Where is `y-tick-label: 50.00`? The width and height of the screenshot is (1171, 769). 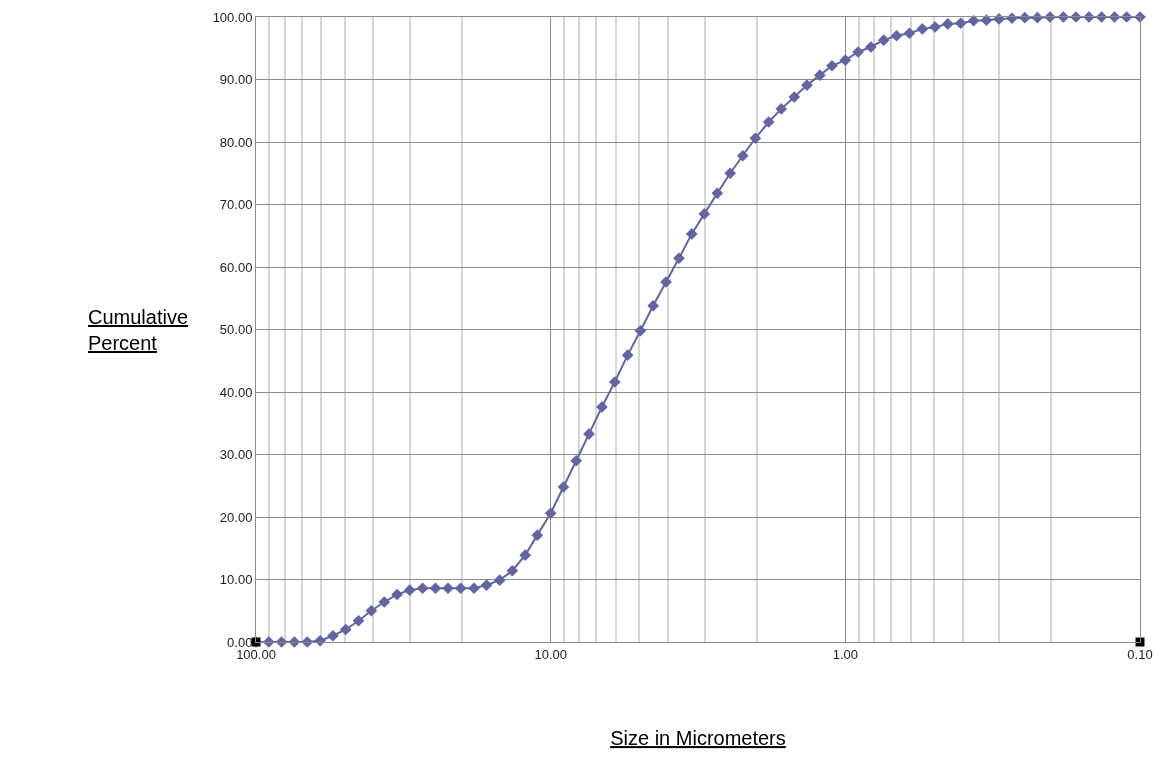 y-tick-label: 50.00 is located at coordinates (236, 330).